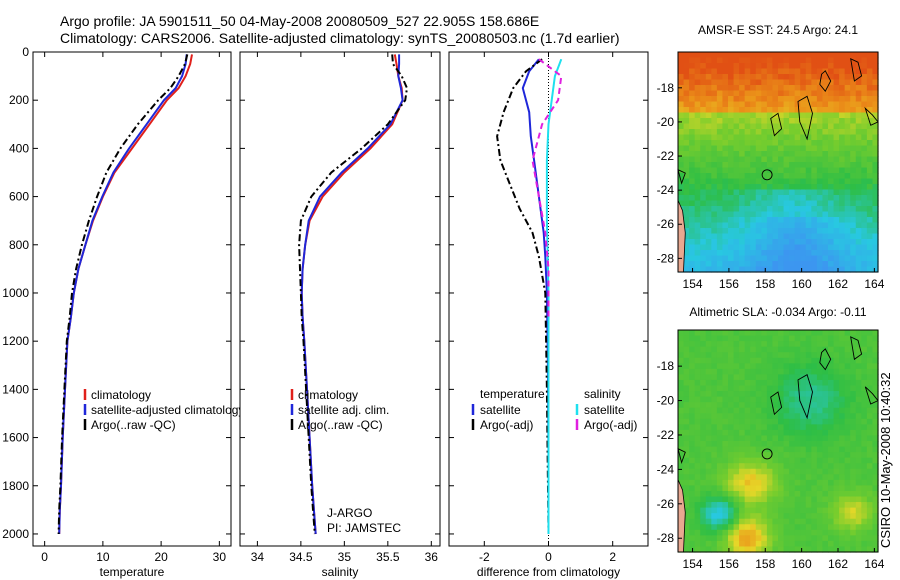 This screenshot has width=900, height=580. Describe the element at coordinates (343, 410) in the screenshot. I see `legend-label: satellite adj. clim.` at that location.